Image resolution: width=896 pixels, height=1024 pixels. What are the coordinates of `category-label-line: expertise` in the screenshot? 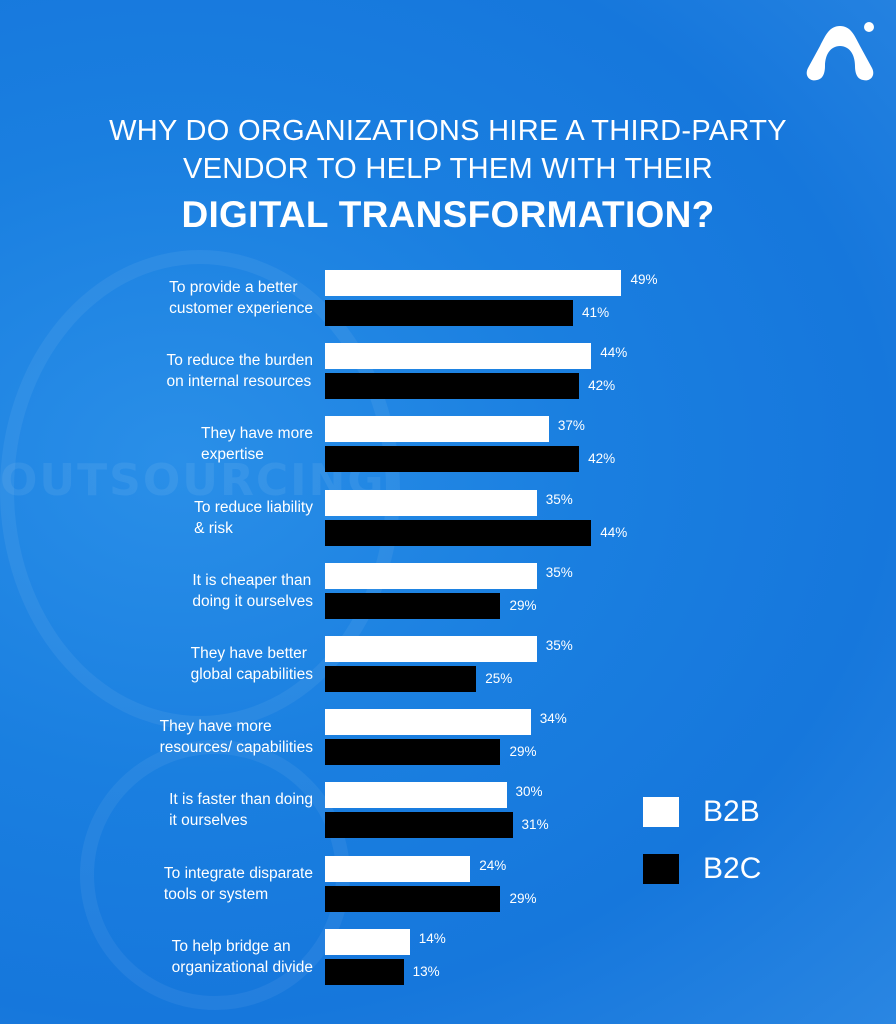 It's located at (232, 455).